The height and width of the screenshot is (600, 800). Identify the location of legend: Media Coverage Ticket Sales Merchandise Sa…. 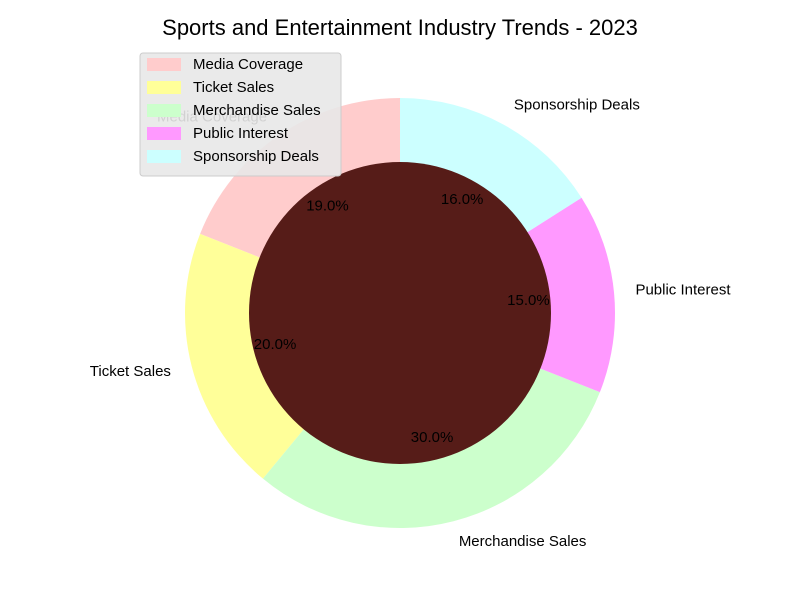
(240, 114).